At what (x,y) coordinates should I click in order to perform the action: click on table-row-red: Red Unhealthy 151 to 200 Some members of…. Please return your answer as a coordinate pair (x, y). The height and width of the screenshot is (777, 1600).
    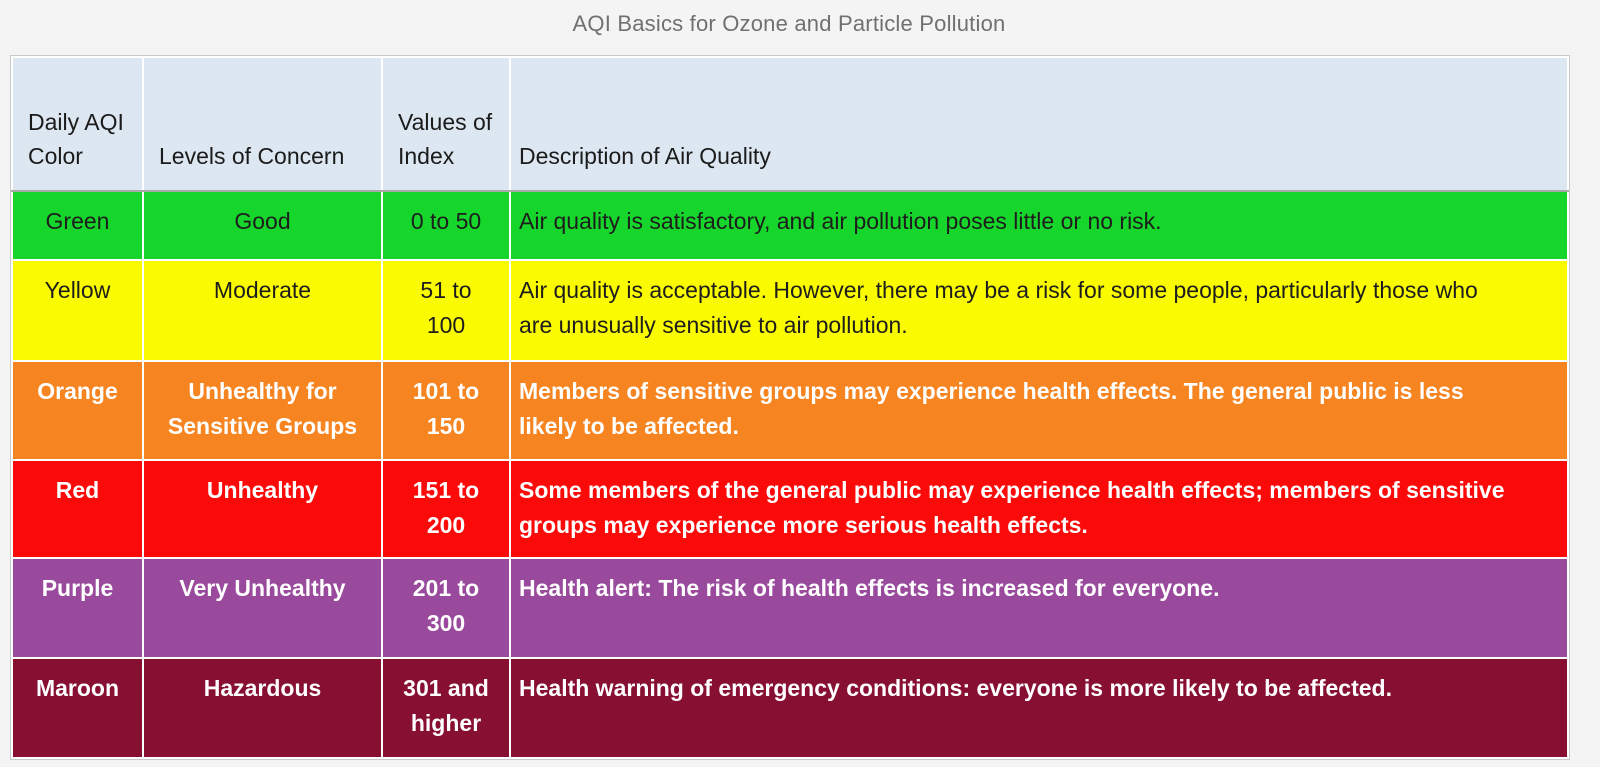
    Looking at the image, I should click on (790, 509).